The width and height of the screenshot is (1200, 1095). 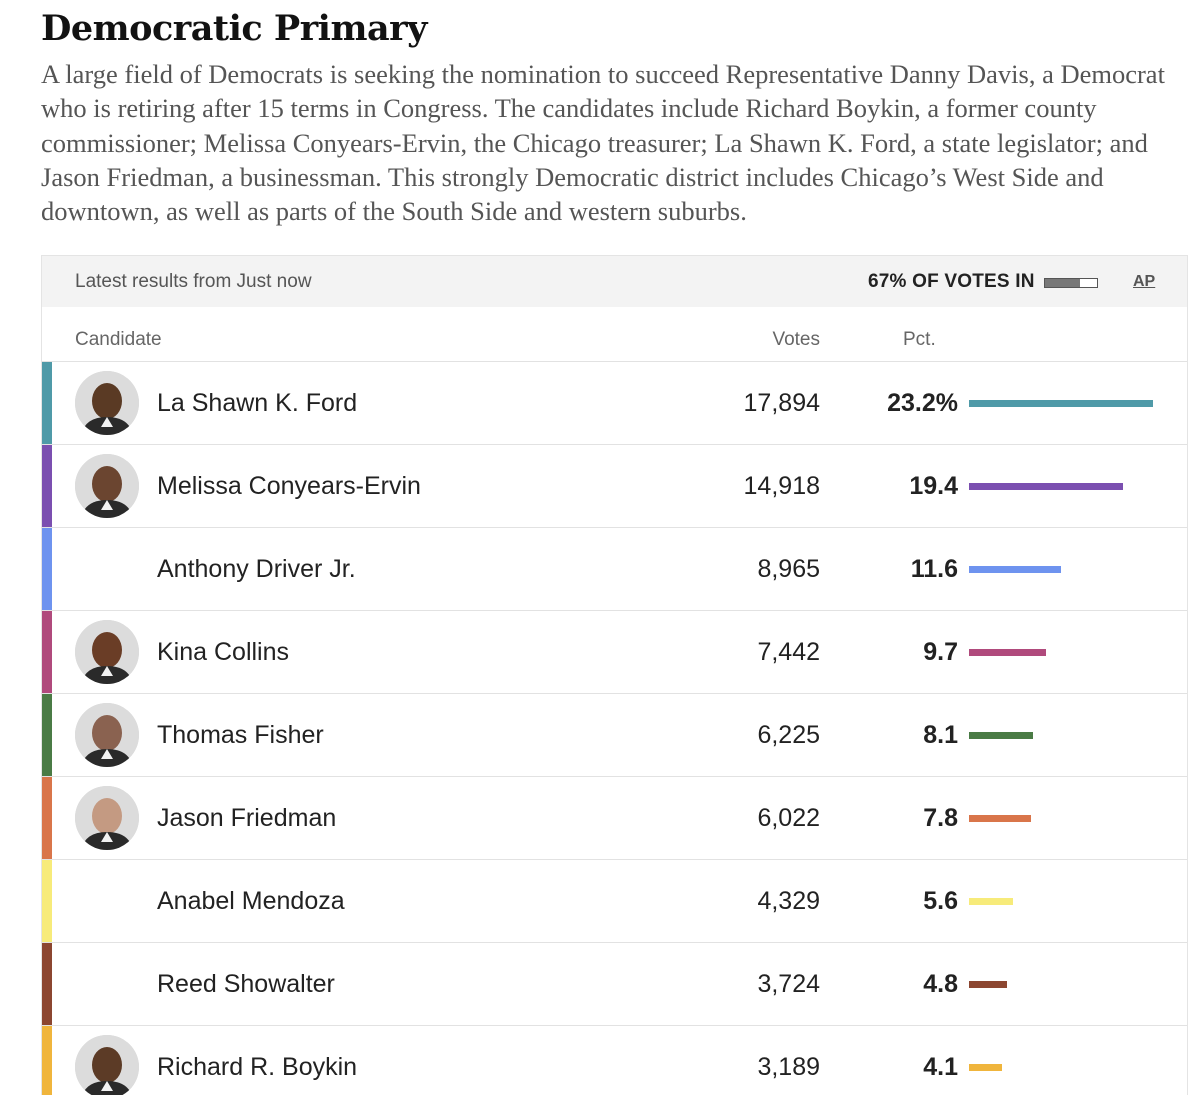 I want to click on candidate-votes: 6,022, so click(x=788, y=818).